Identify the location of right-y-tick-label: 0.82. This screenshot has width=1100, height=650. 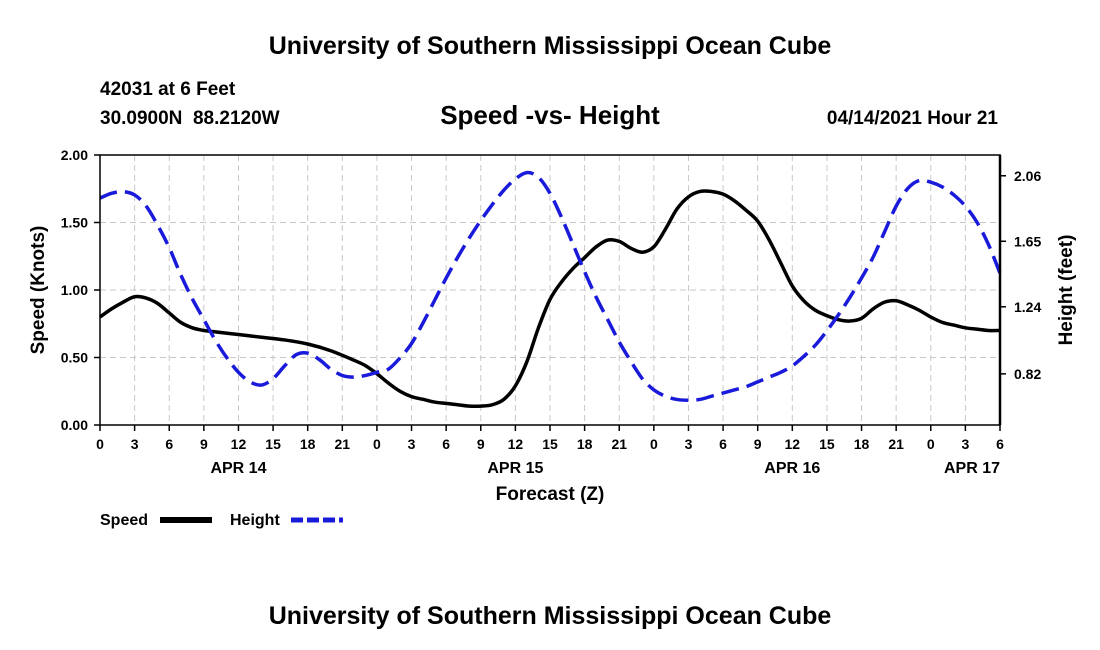
(1027, 374).